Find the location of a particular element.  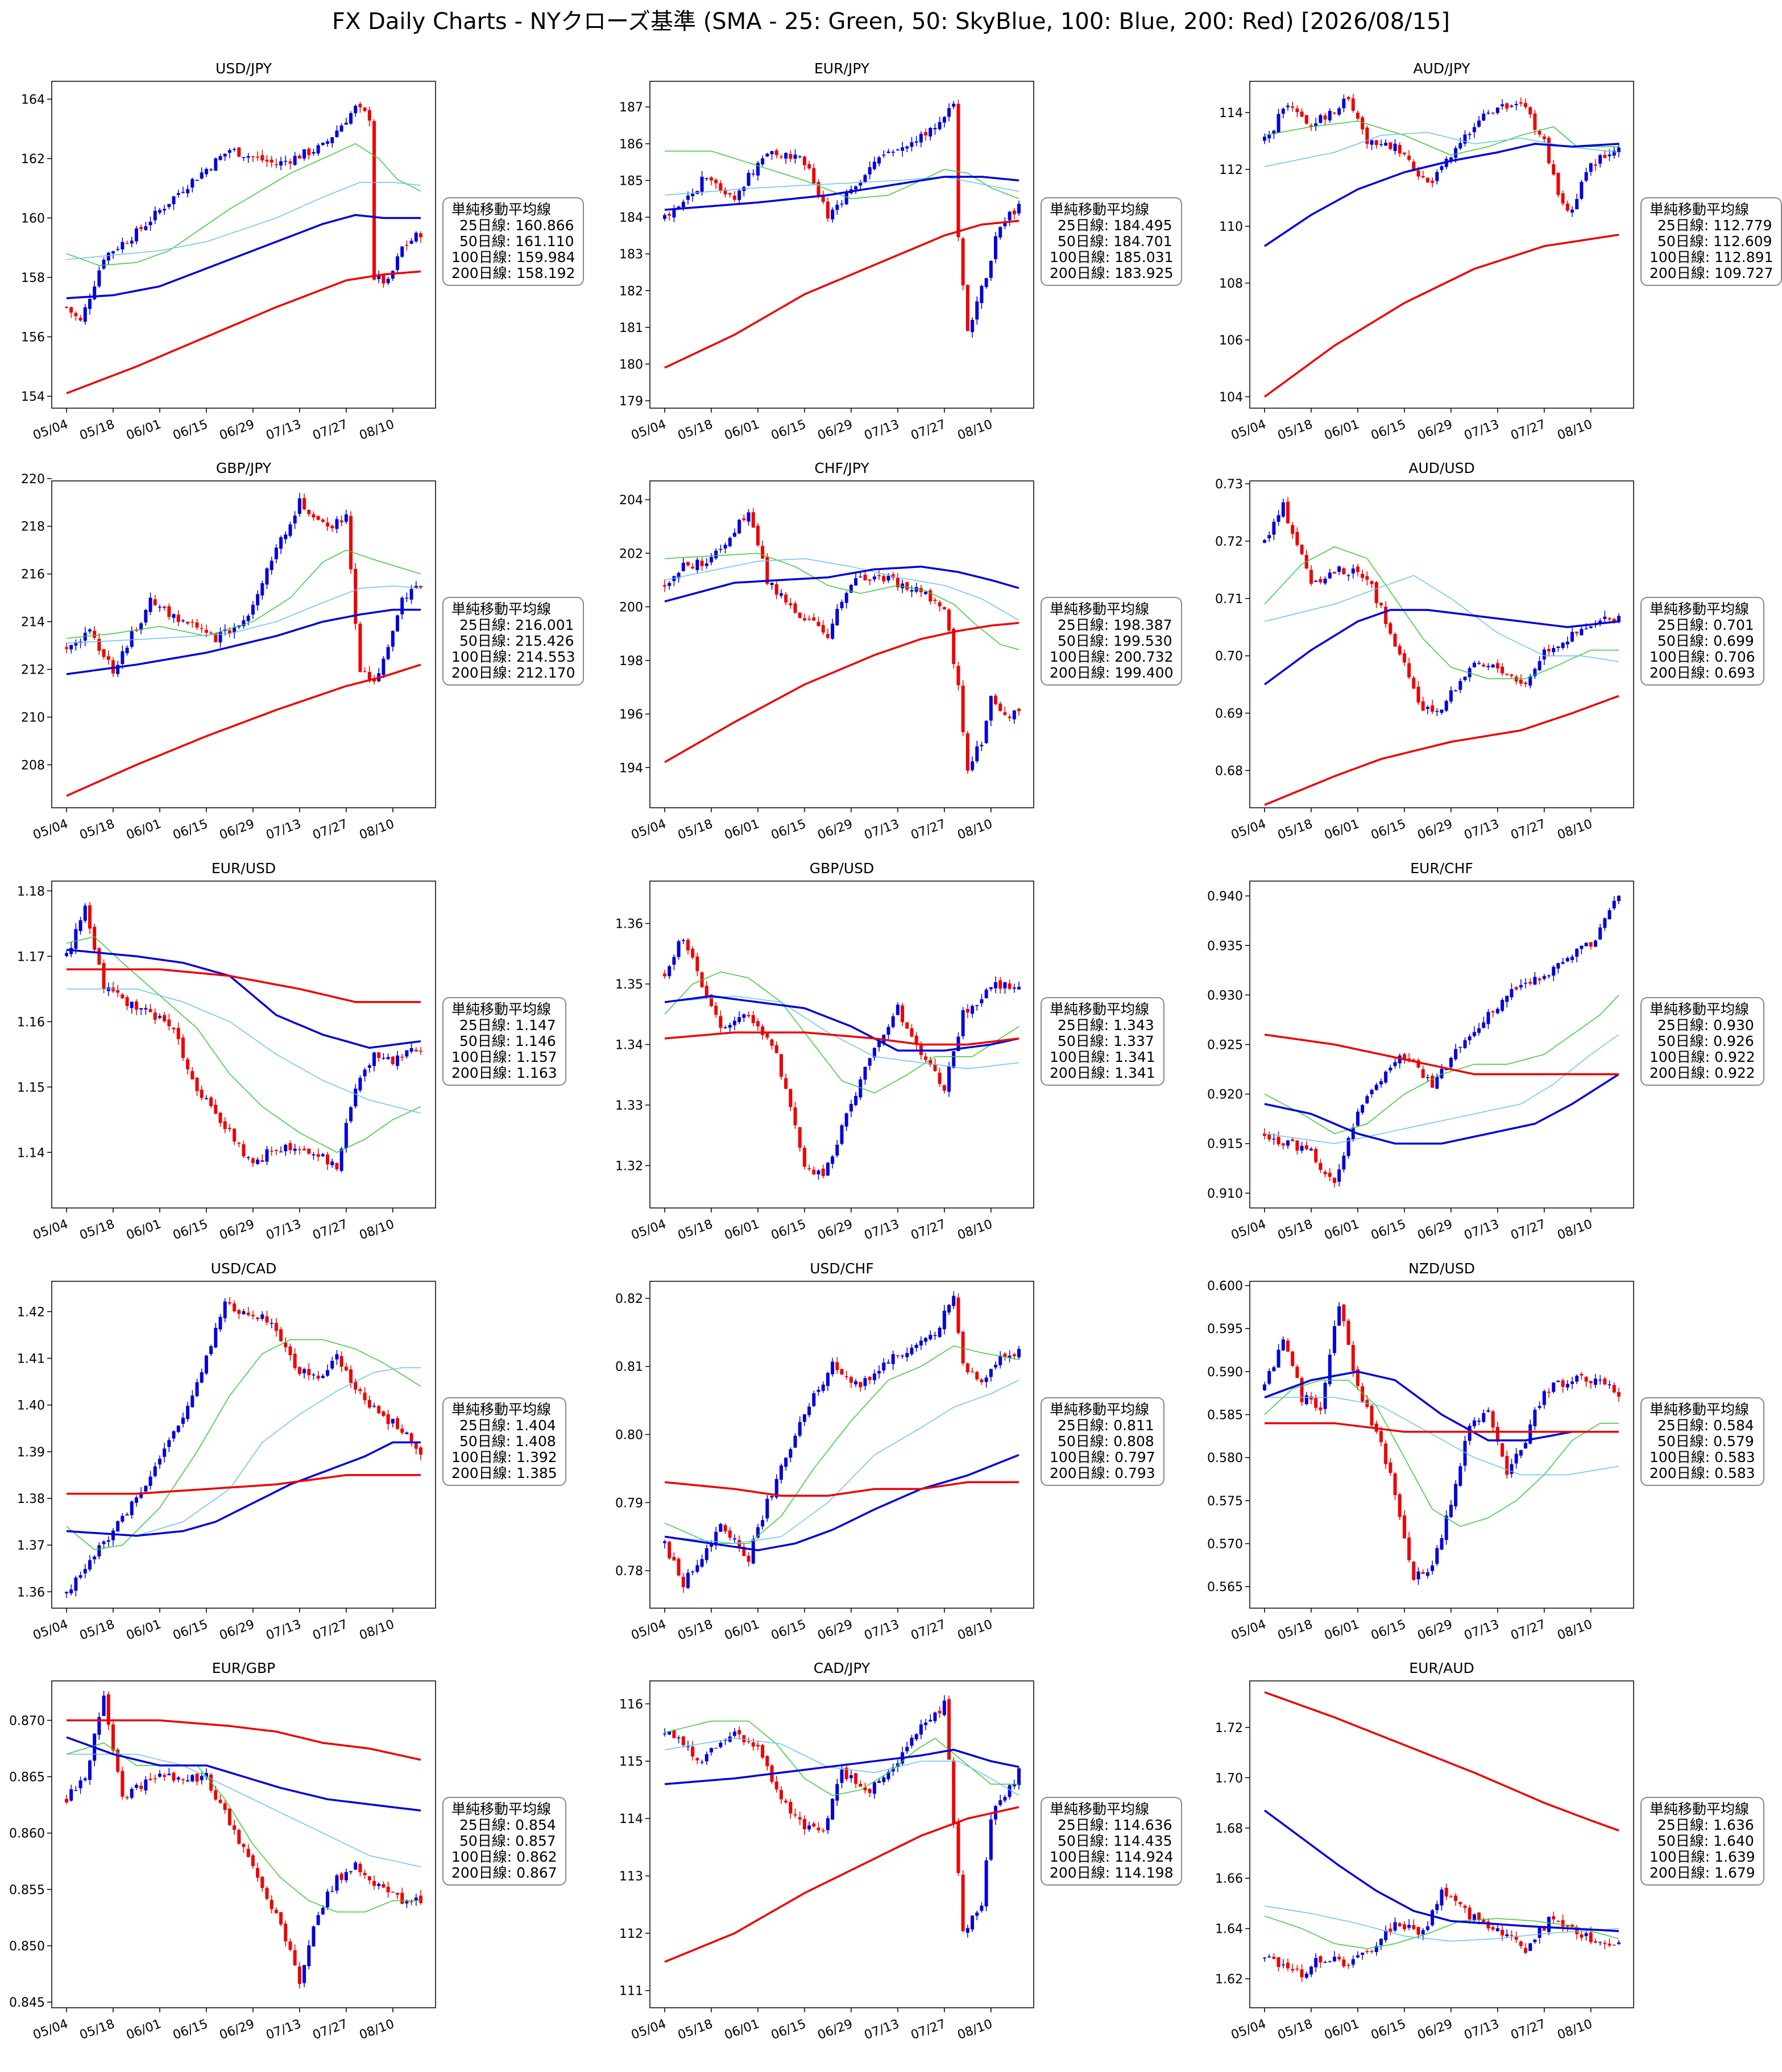

x-tick-label: 05/04 is located at coordinates (648, 1630).